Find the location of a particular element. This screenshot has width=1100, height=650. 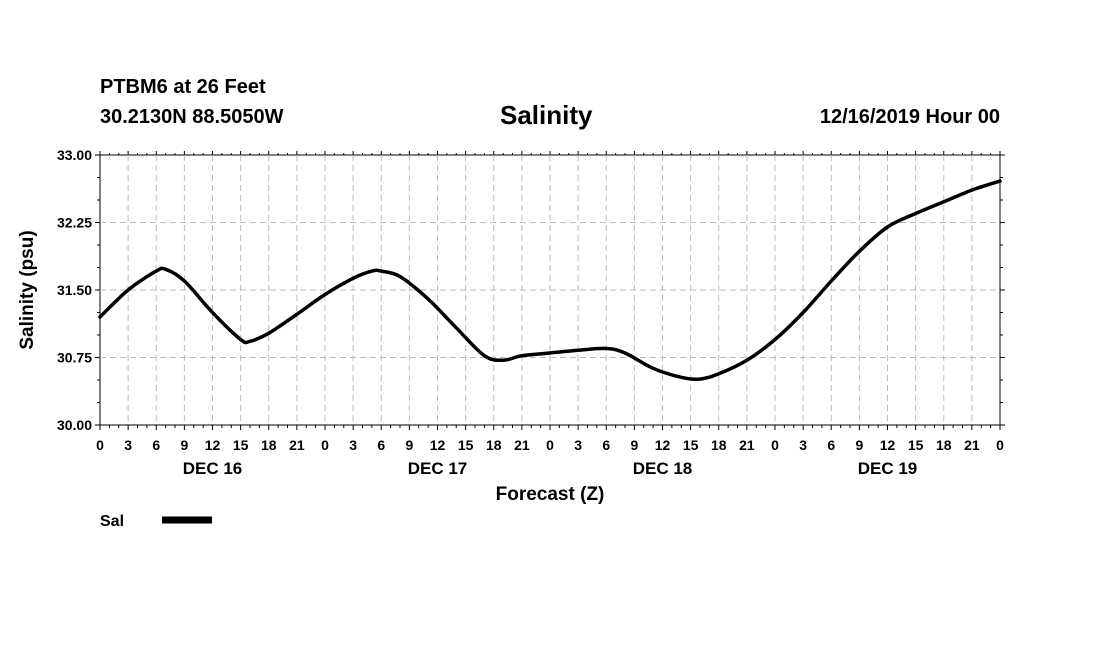

day-label: DEC 19 is located at coordinates (888, 468).